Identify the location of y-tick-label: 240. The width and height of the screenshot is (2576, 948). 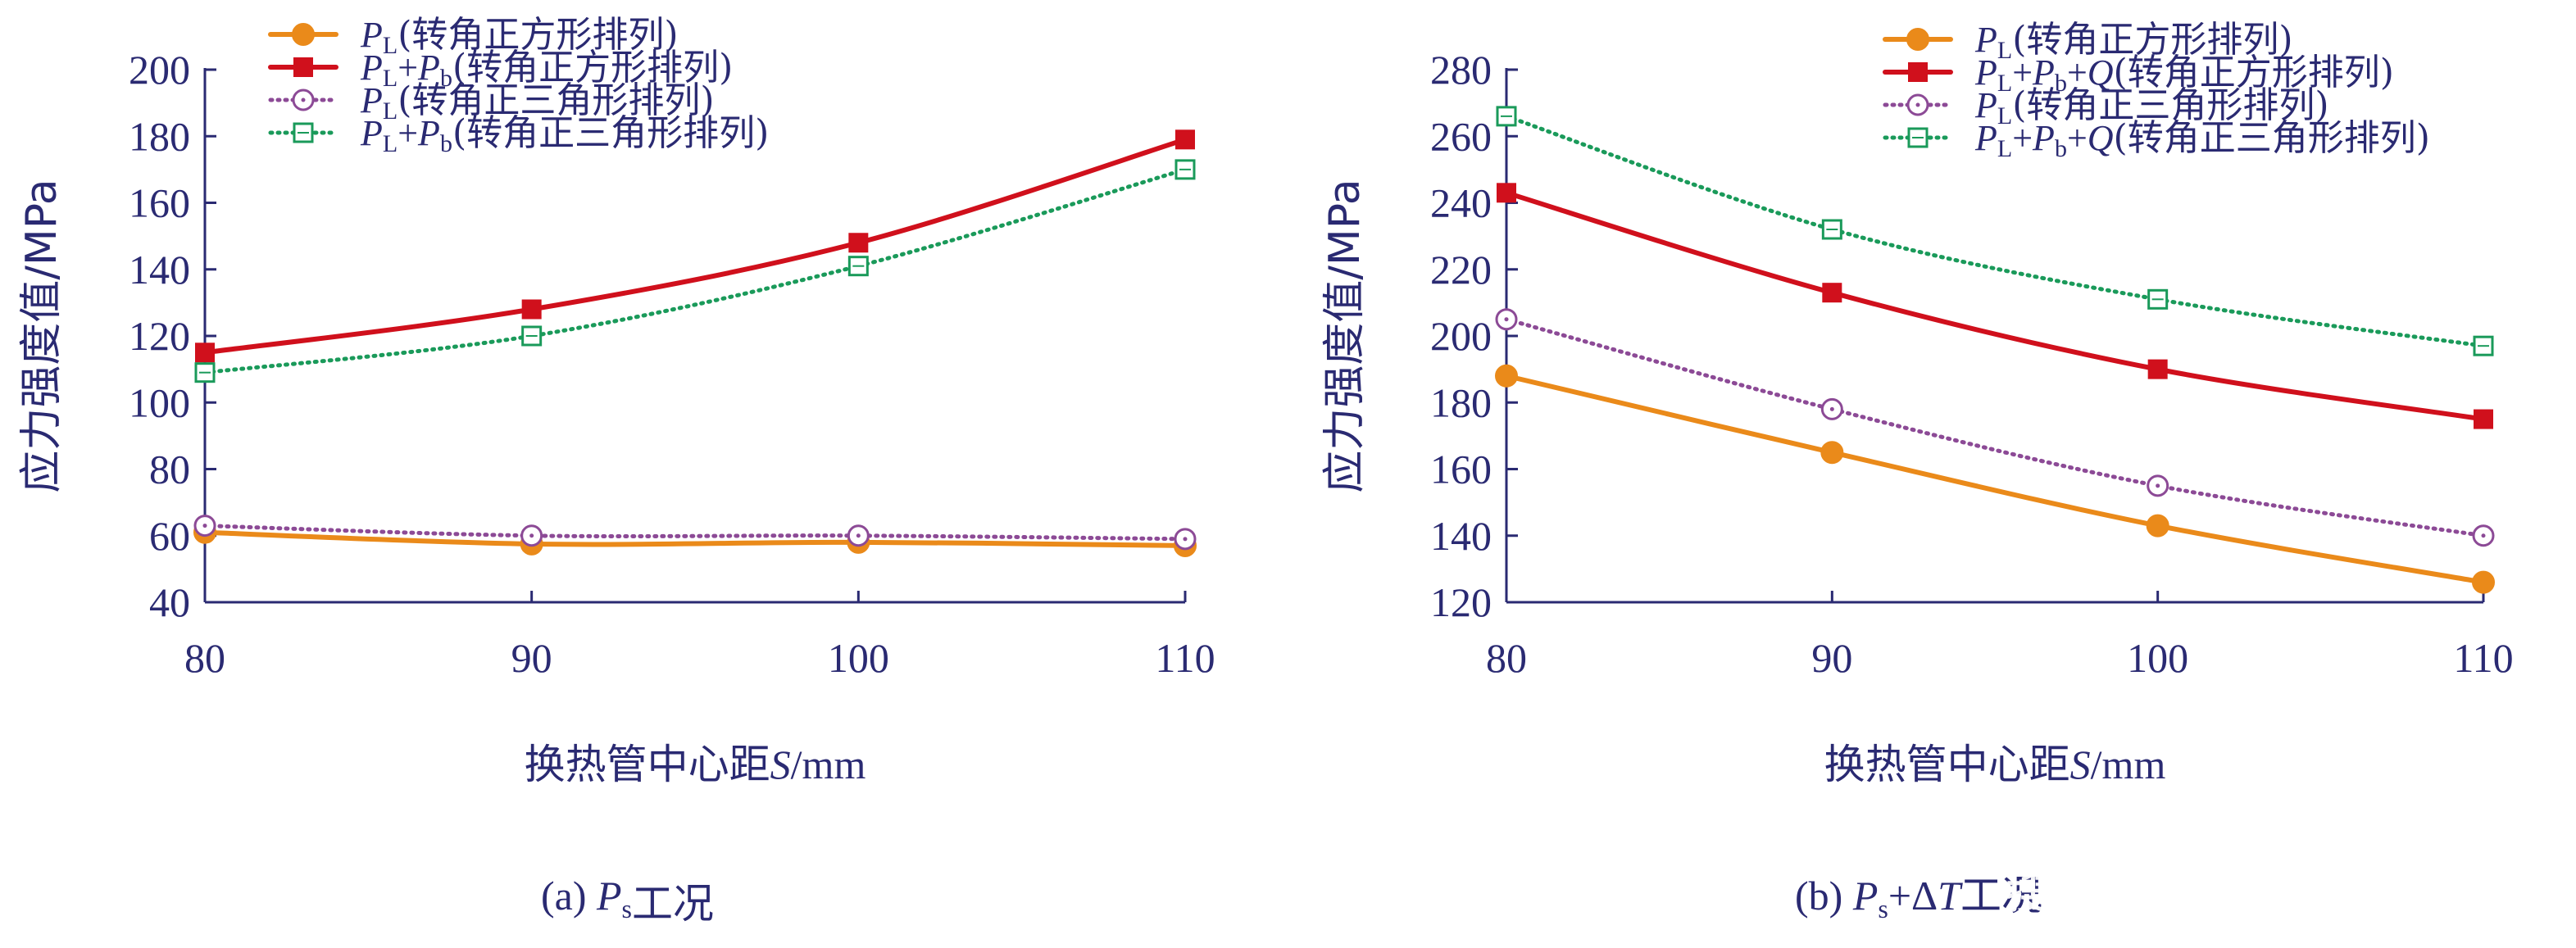
(1461, 203).